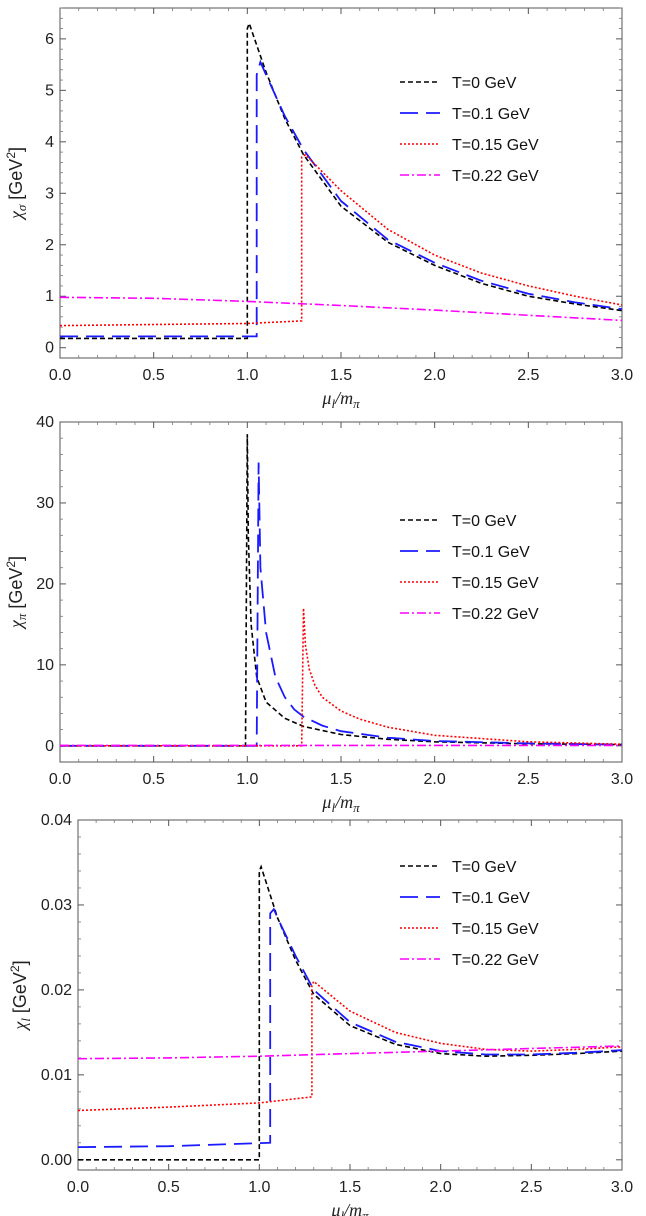 Image resolution: width=646 pixels, height=1216 pixels. What do you see at coordinates (49, 142) in the screenshot?
I see `y-tick-label: 4` at bounding box center [49, 142].